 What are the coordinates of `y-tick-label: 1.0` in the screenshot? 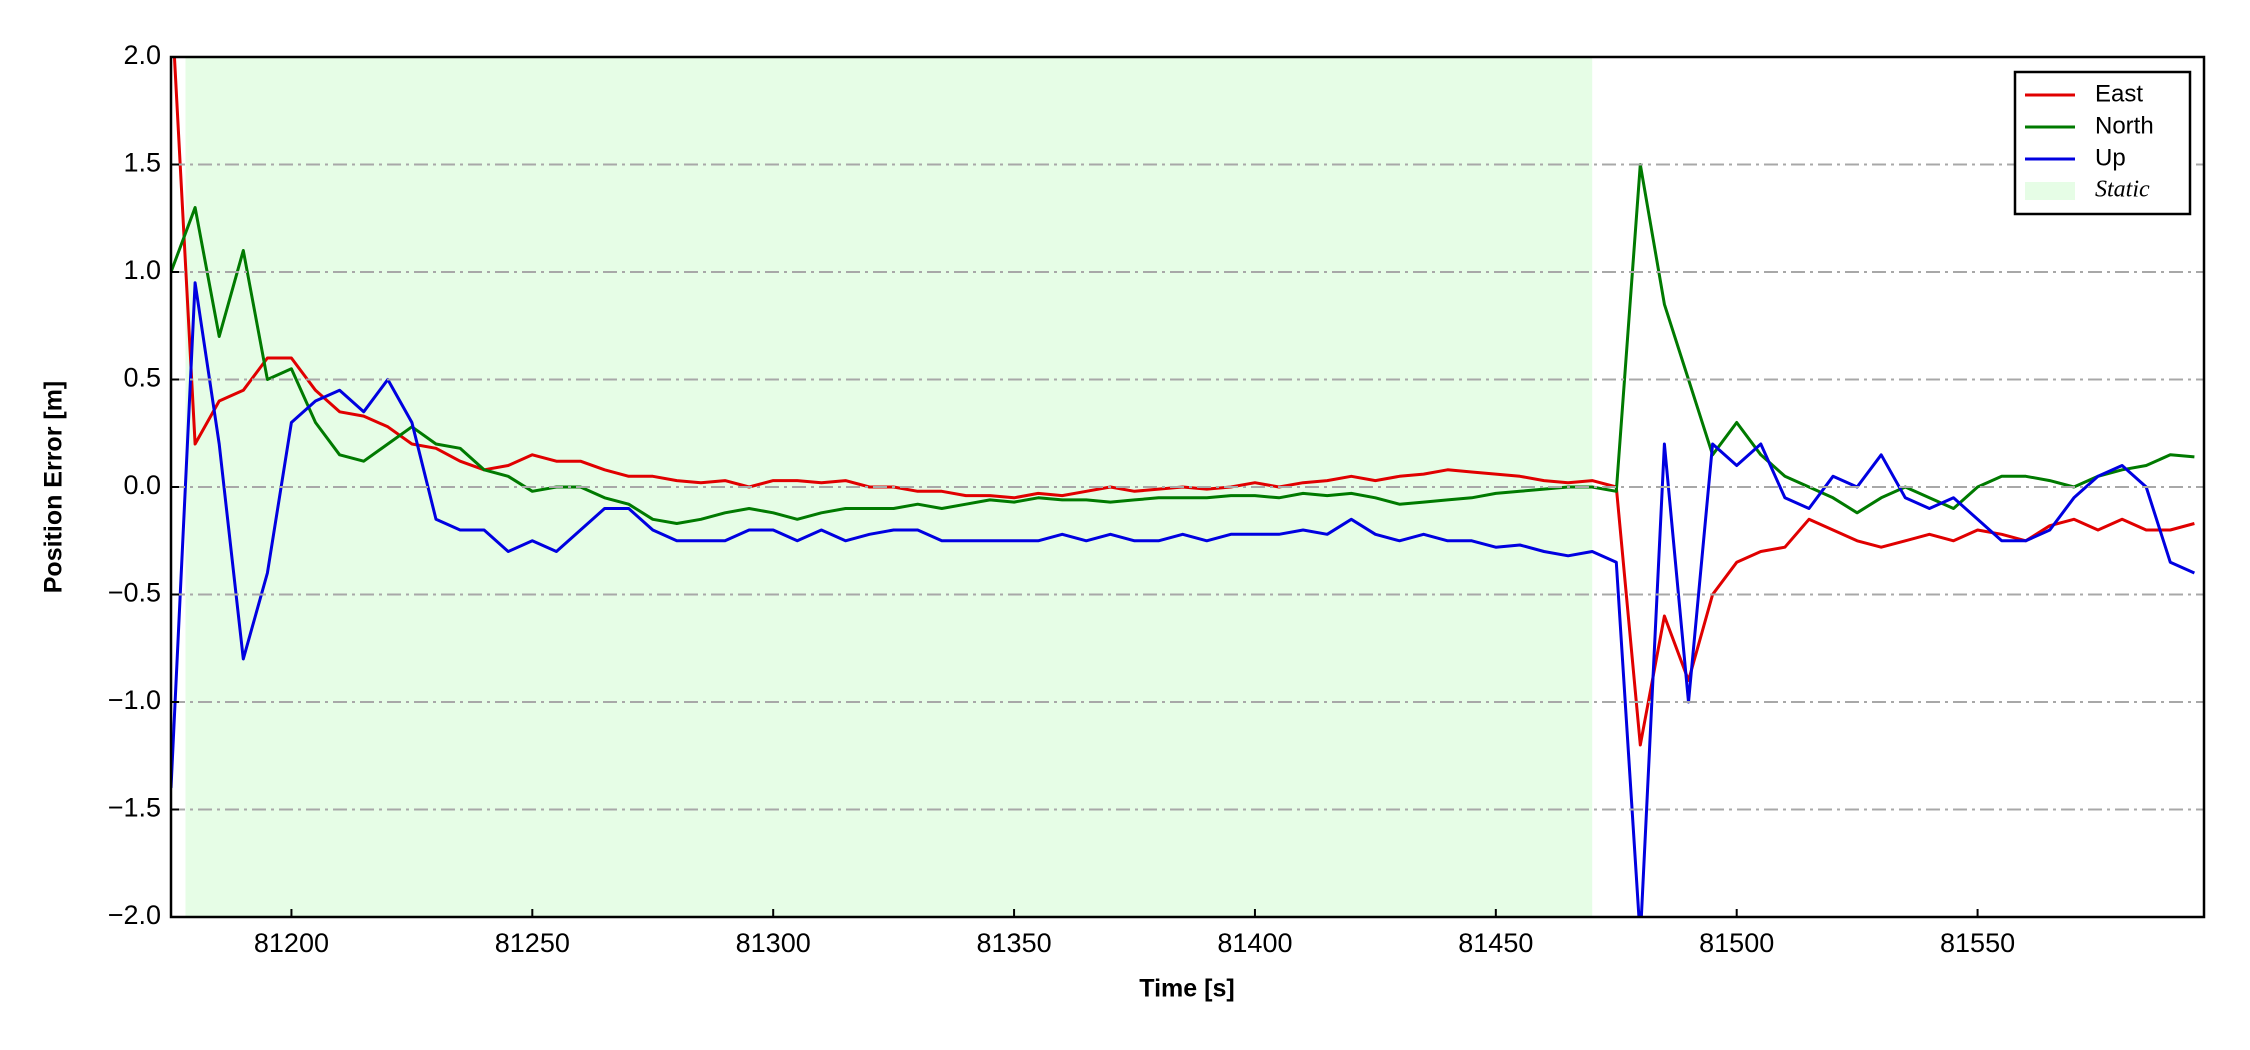 It's located at (142, 270).